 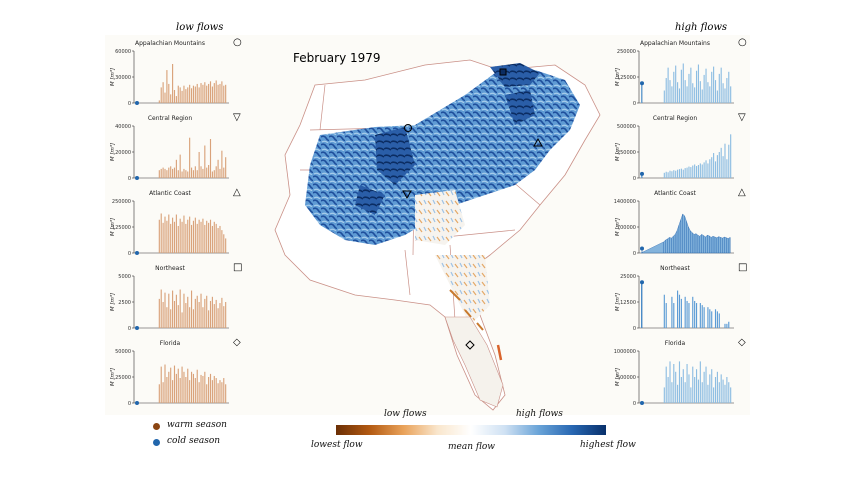 I want to click on mean-flow-region, so click(x=452, y=257).